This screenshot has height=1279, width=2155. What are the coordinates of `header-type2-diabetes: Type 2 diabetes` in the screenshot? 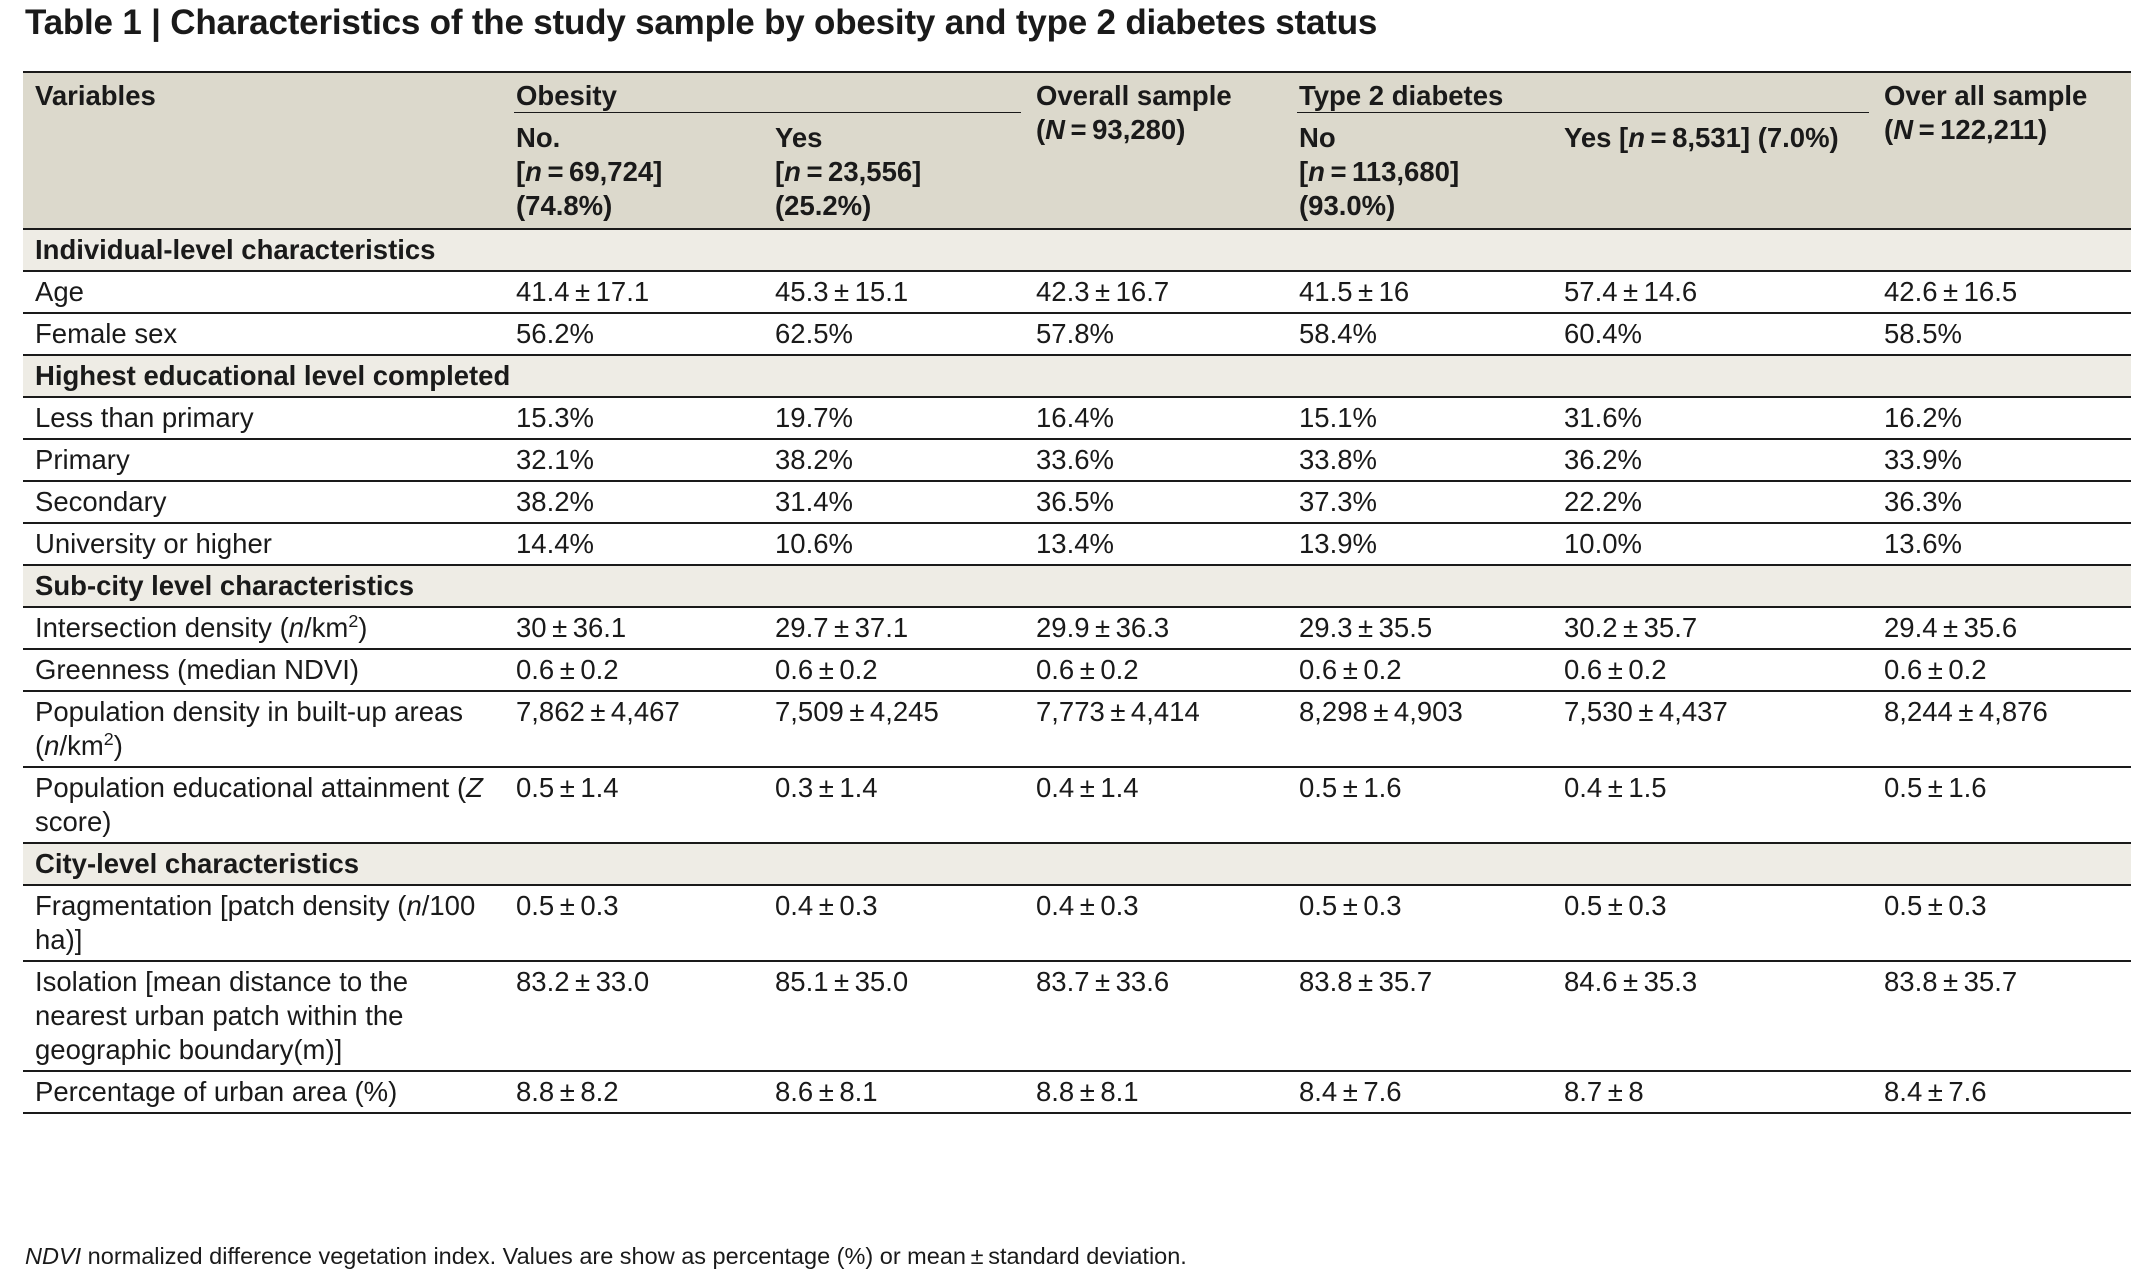 It's located at (1580, 92).